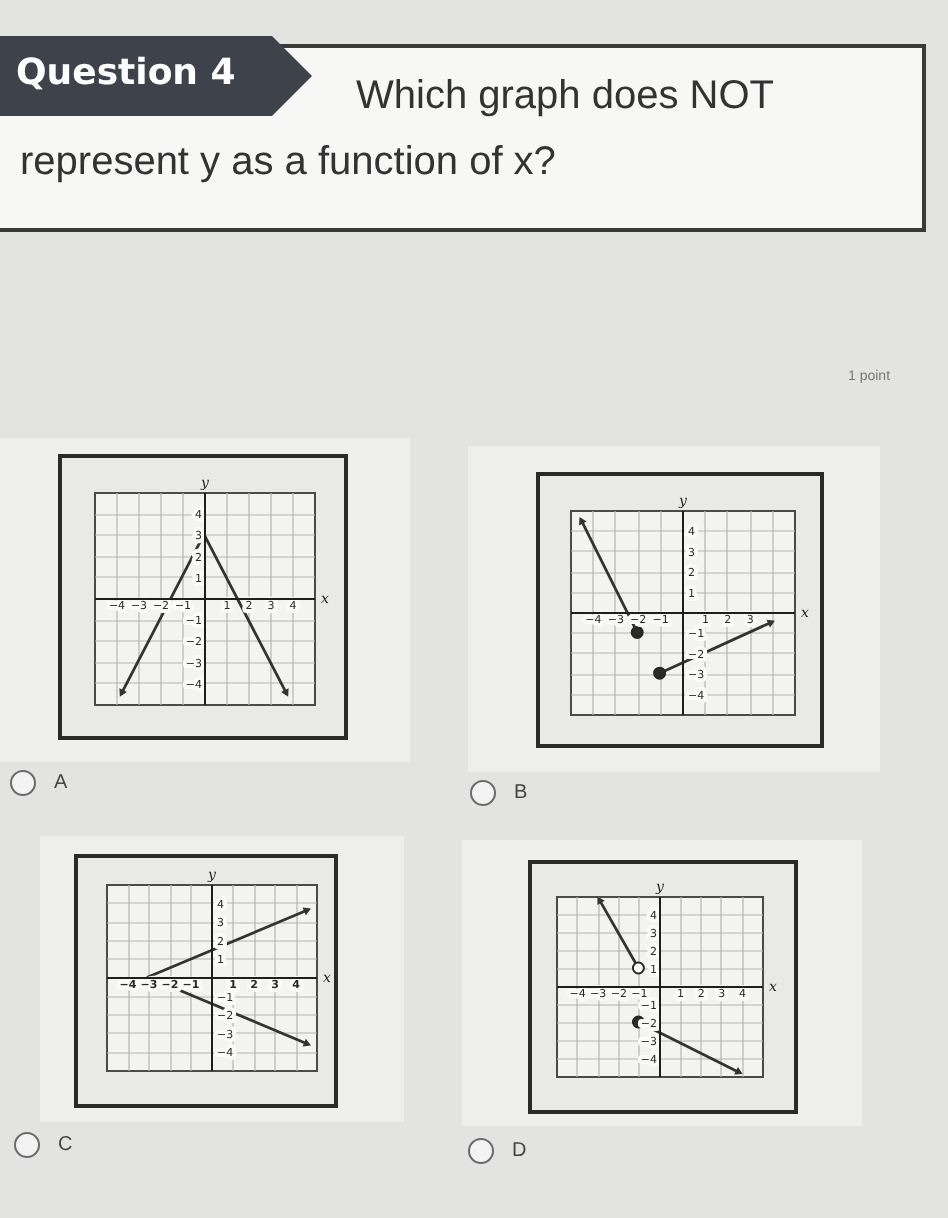 The height and width of the screenshot is (1218, 948). I want to click on text: C, so click(65, 1146).